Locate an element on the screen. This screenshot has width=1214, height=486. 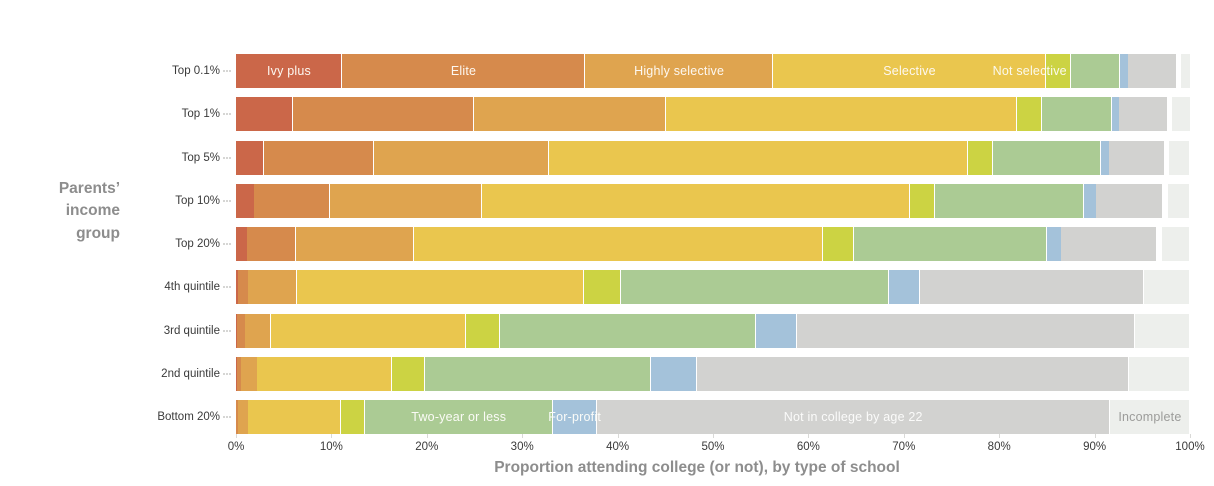
x-axis-tick-label: 80% is located at coordinates (999, 447).